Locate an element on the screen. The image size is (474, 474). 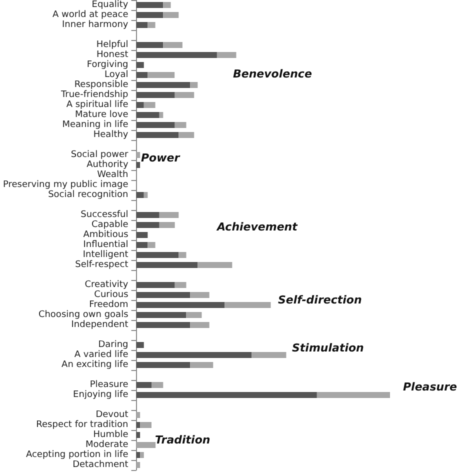
y-tick-label: Moderate is located at coordinates (107, 445).